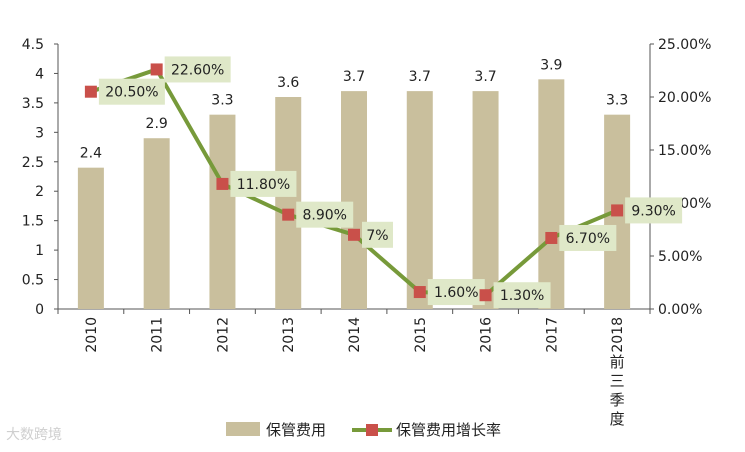  I want to click on legend-swatch-bar, so click(243, 429).